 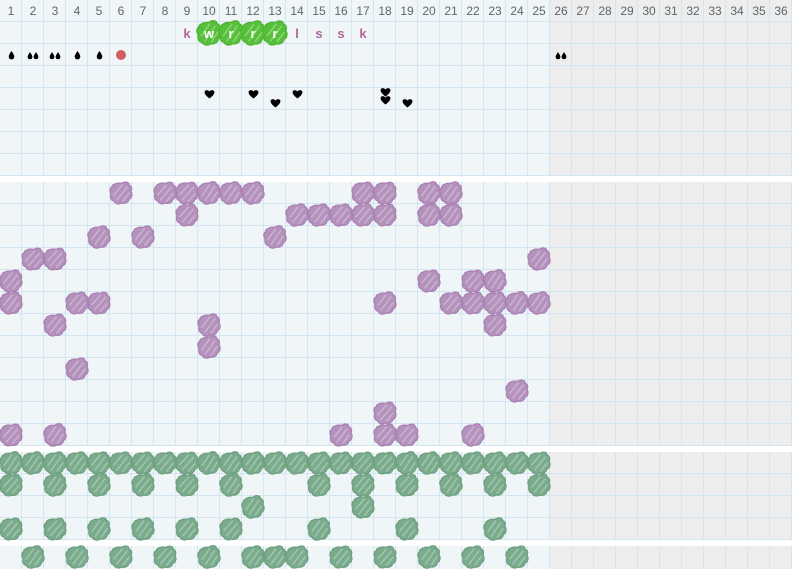 What do you see at coordinates (187, 33) in the screenshot?
I see `mucus-letter-cell: k` at bounding box center [187, 33].